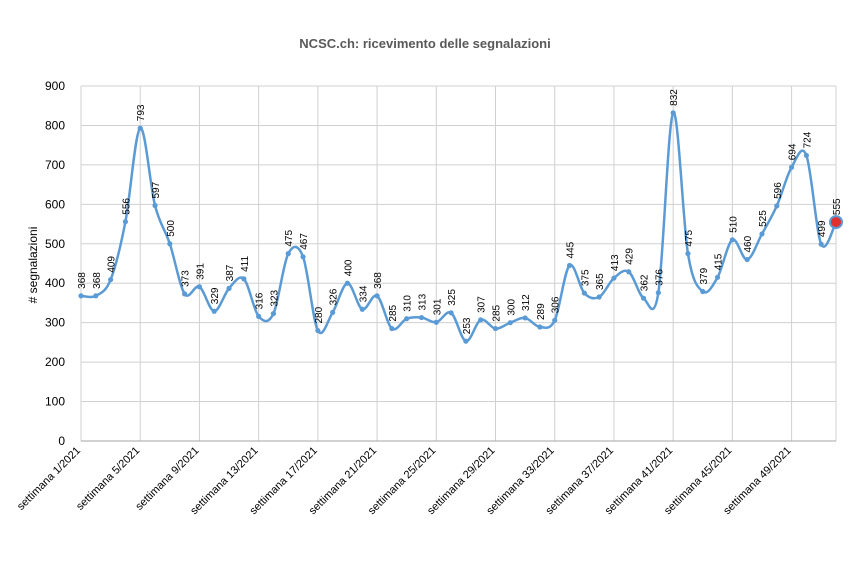 This screenshot has width=850, height=562. I want to click on data-label: 323, so click(274, 297).